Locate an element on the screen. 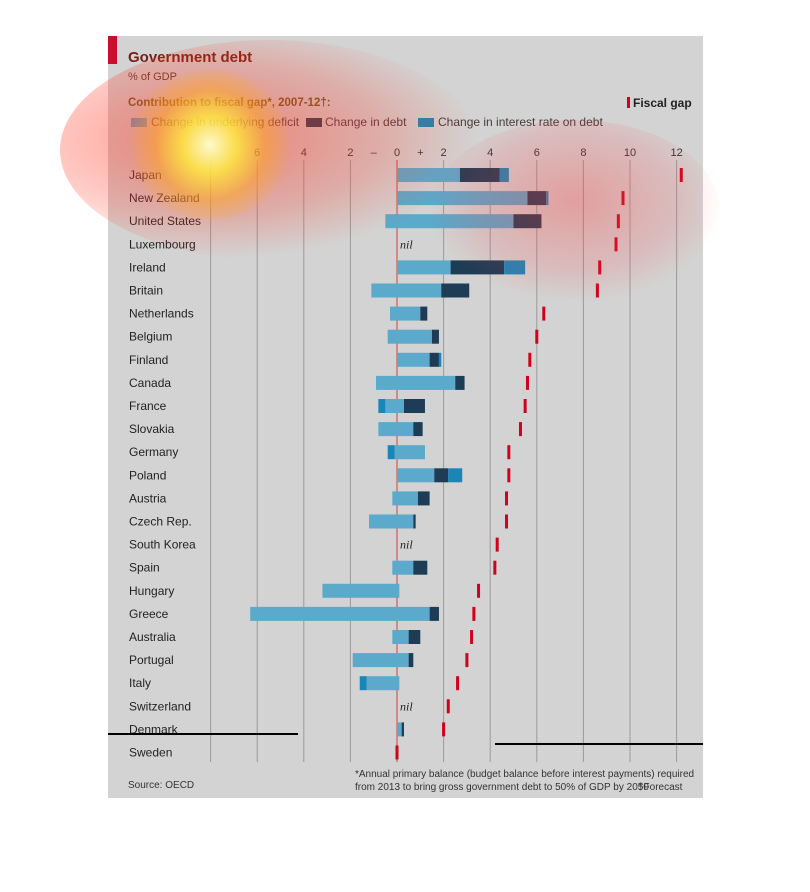 This screenshot has width=810, height=892. x-tick-label: + is located at coordinates (420, 153).